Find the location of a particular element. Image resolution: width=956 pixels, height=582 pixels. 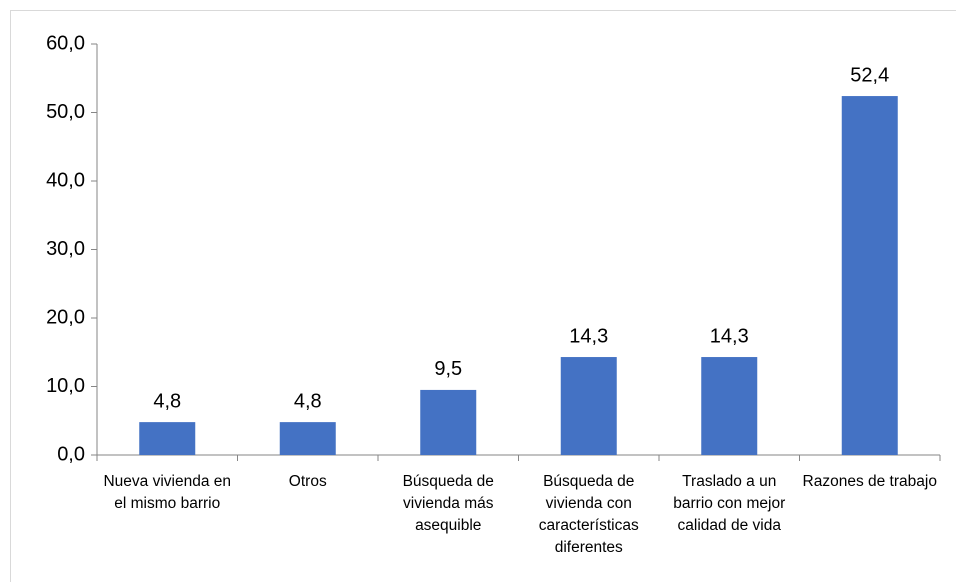

y-tick-label: 50,0 is located at coordinates (65, 112).